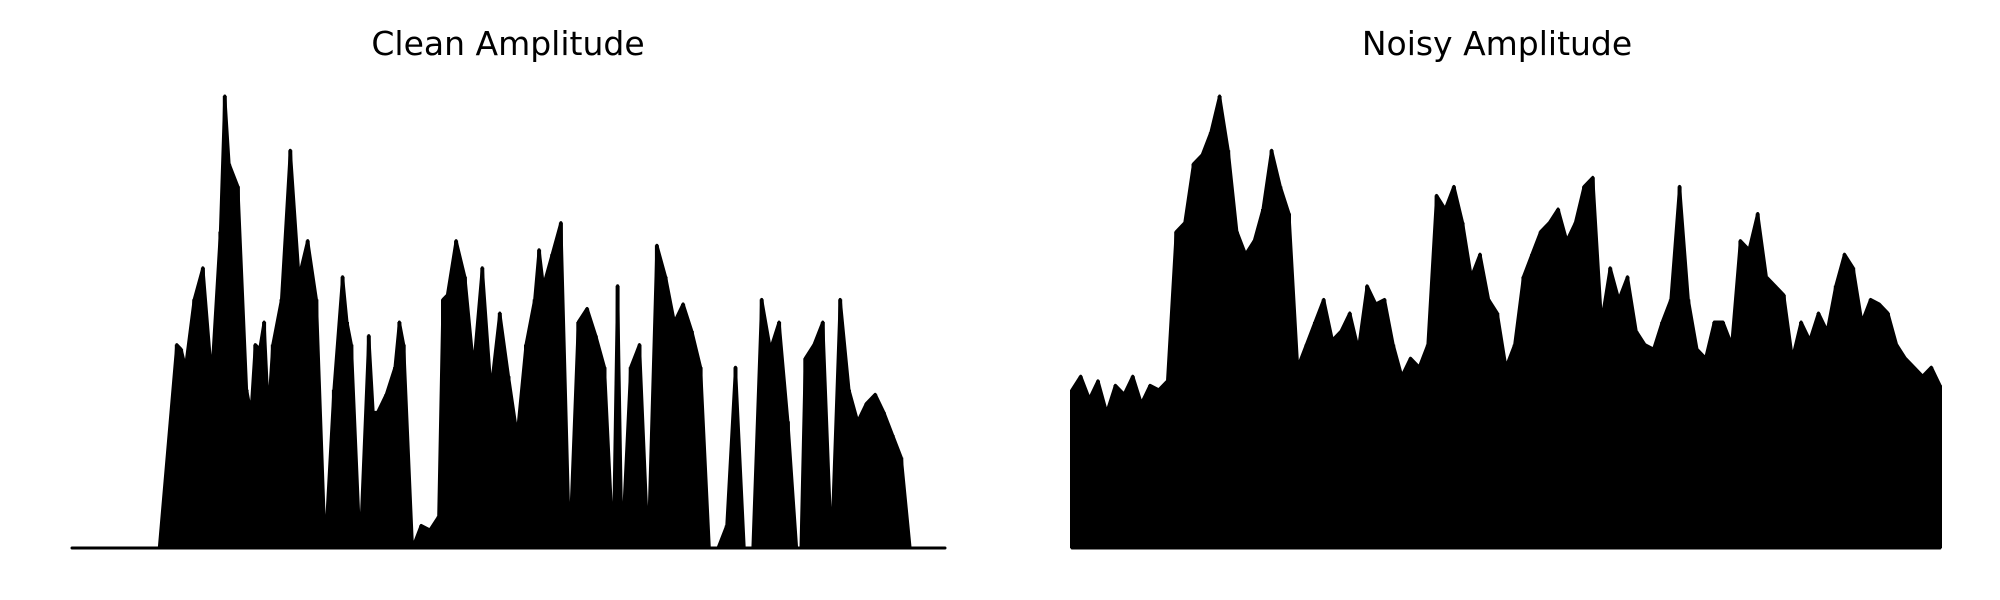 This screenshot has width=2000, height=600. What do you see at coordinates (508, 43) in the screenshot?
I see `clean-amplitude-title: Clean Amplitude` at bounding box center [508, 43].